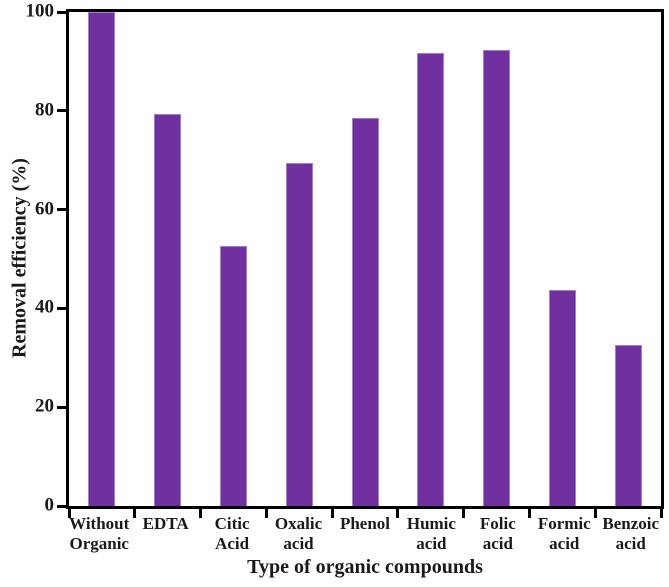  I want to click on bar-column-citic-acid, so click(234, 259).